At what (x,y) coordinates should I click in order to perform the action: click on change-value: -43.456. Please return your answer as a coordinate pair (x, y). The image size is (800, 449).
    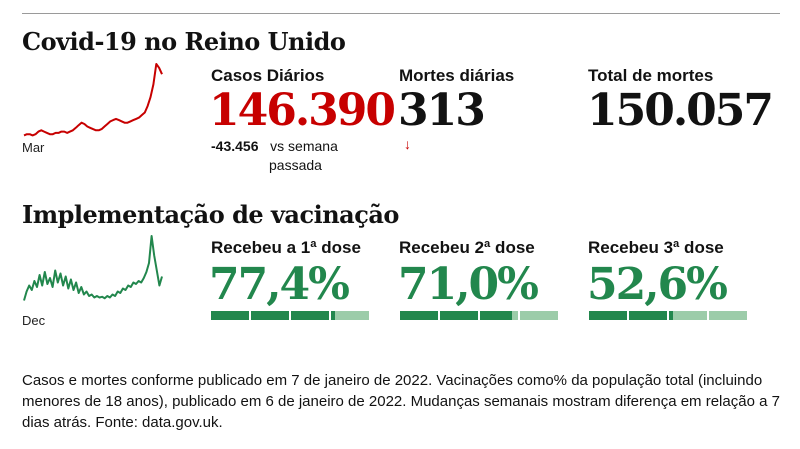
    Looking at the image, I should click on (235, 146).